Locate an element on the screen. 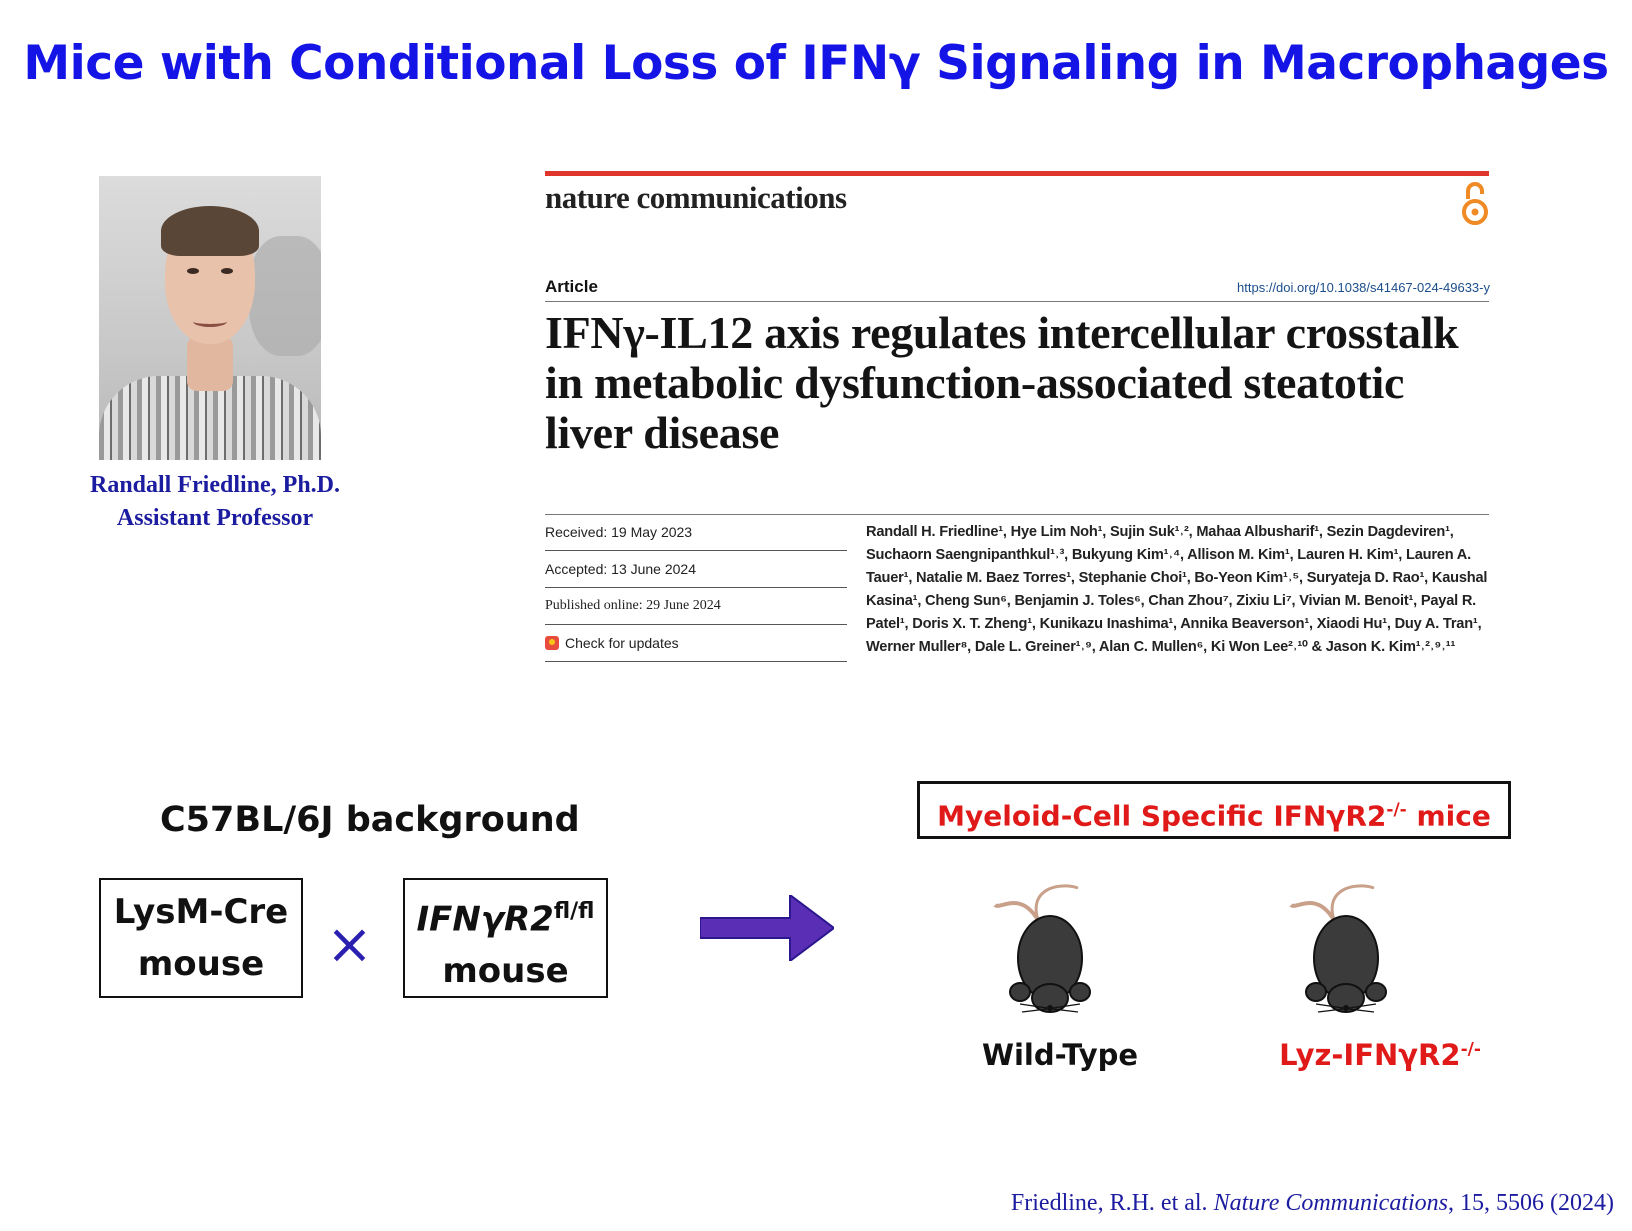 This screenshot has height=1231, width=1632. check-updates: Check for updates is located at coordinates (696, 643).